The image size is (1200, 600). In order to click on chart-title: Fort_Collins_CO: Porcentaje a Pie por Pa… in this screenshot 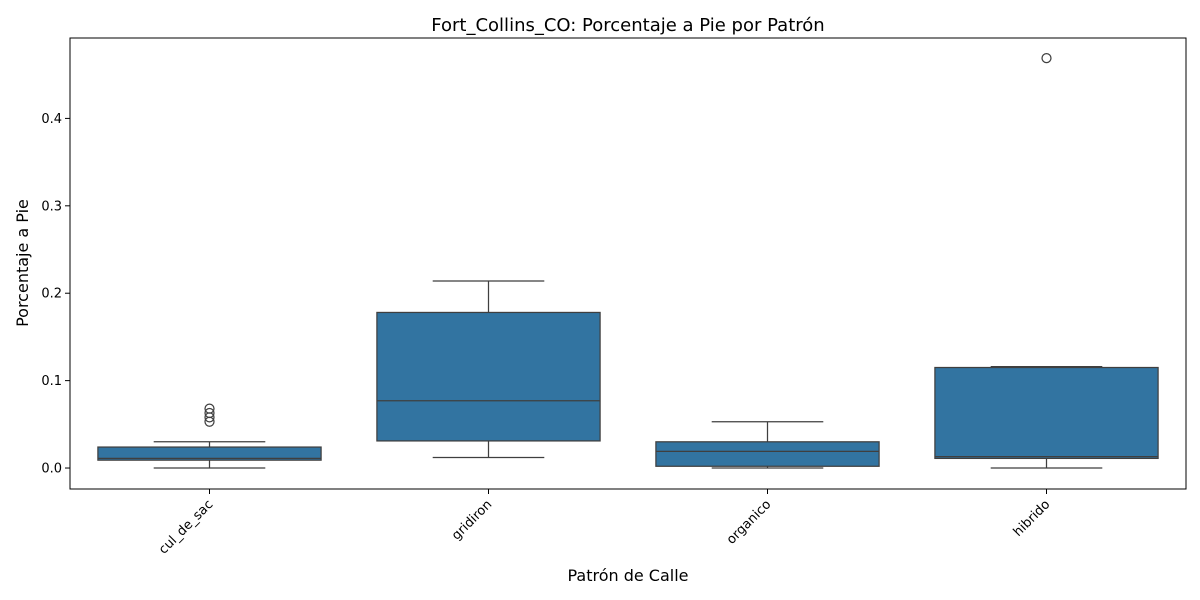, I will do `click(627, 25)`.